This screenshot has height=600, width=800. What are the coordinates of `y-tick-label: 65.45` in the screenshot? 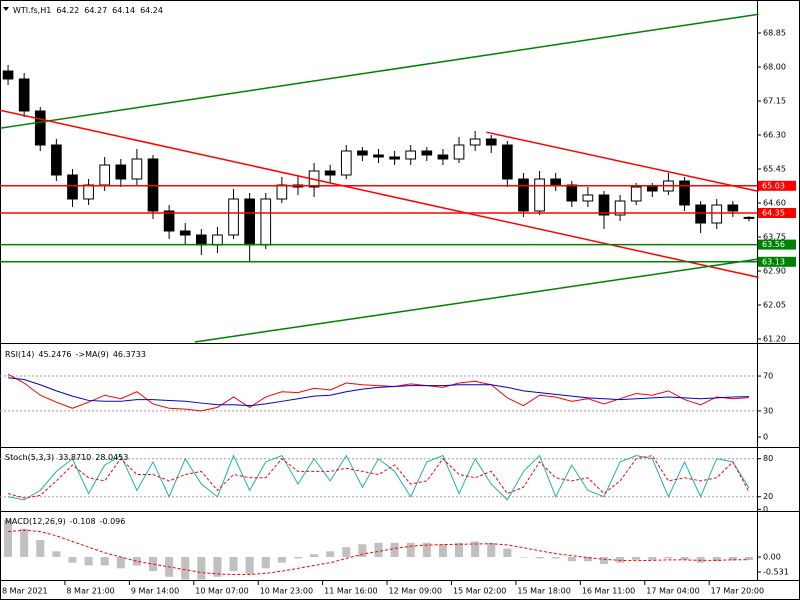 It's located at (774, 169).